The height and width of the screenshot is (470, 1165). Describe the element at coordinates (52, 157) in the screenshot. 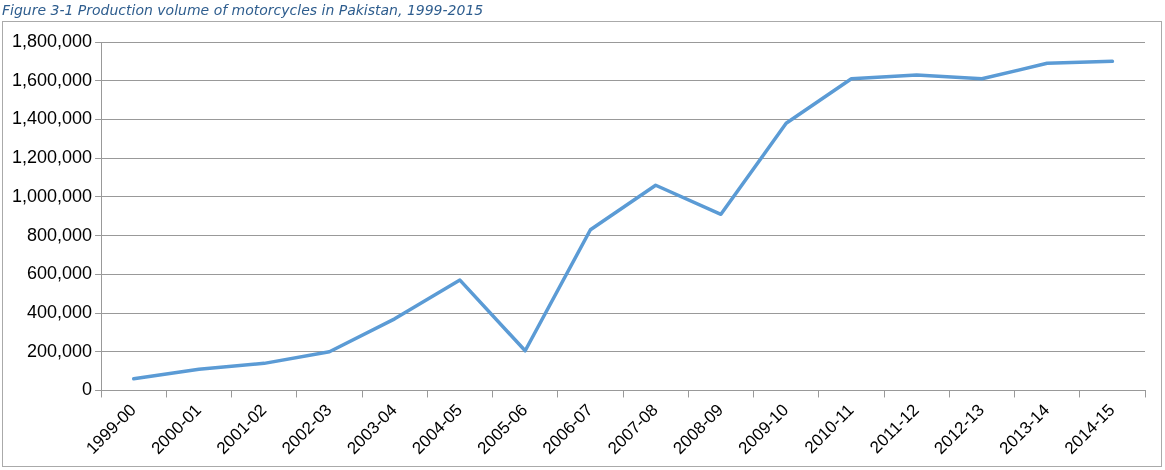

I see `y-tick-label: 1,200,000` at that location.